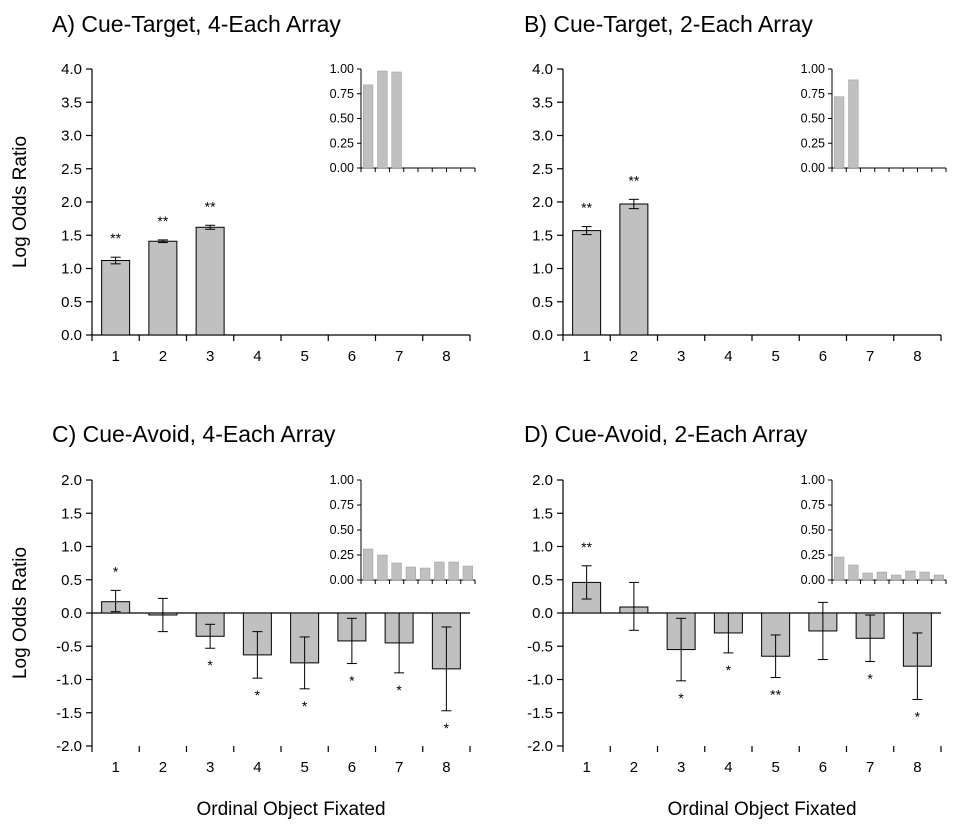 Image resolution: width=955 pixels, height=825 pixels. I want to click on y-tick-label: -0.5, so click(69, 646).